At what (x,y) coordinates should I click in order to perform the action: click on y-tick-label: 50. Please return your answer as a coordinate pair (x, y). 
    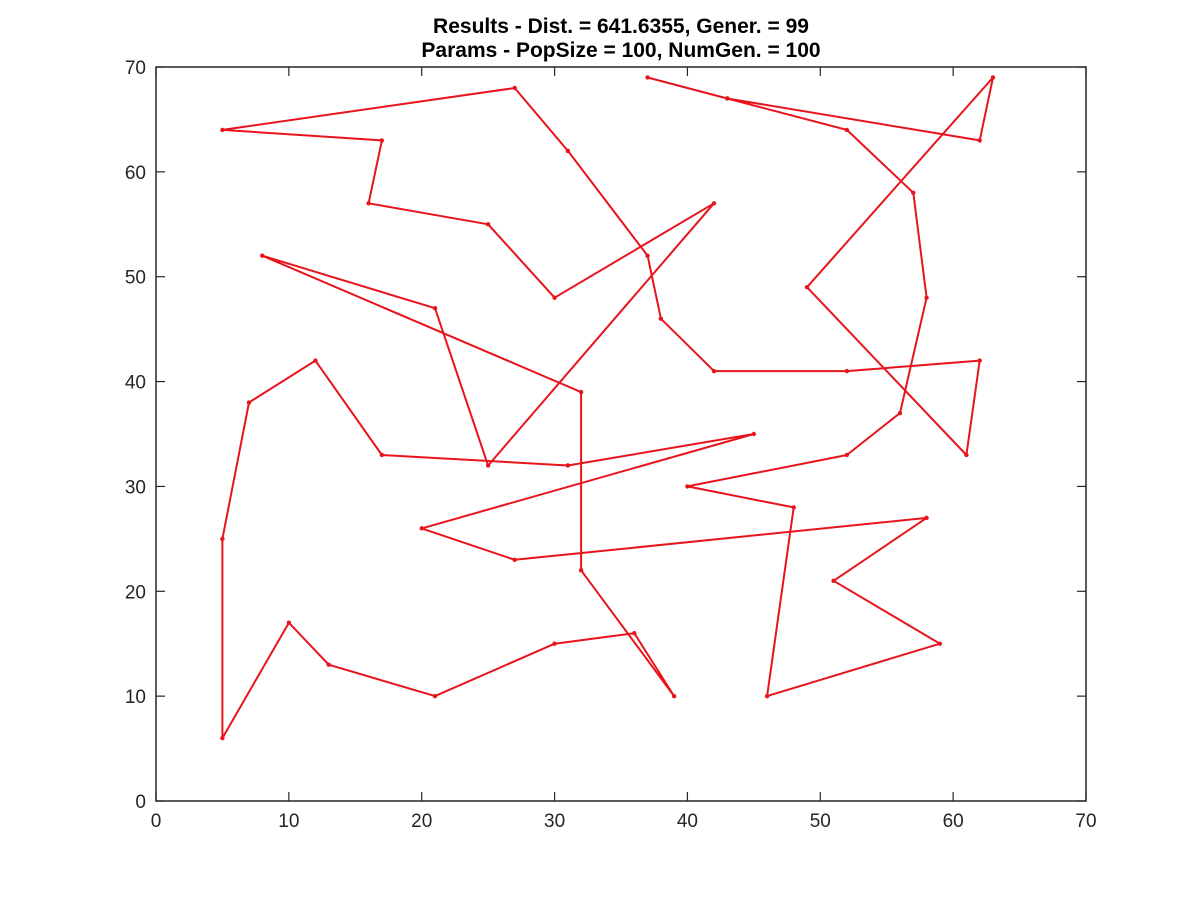
    Looking at the image, I should click on (135, 278).